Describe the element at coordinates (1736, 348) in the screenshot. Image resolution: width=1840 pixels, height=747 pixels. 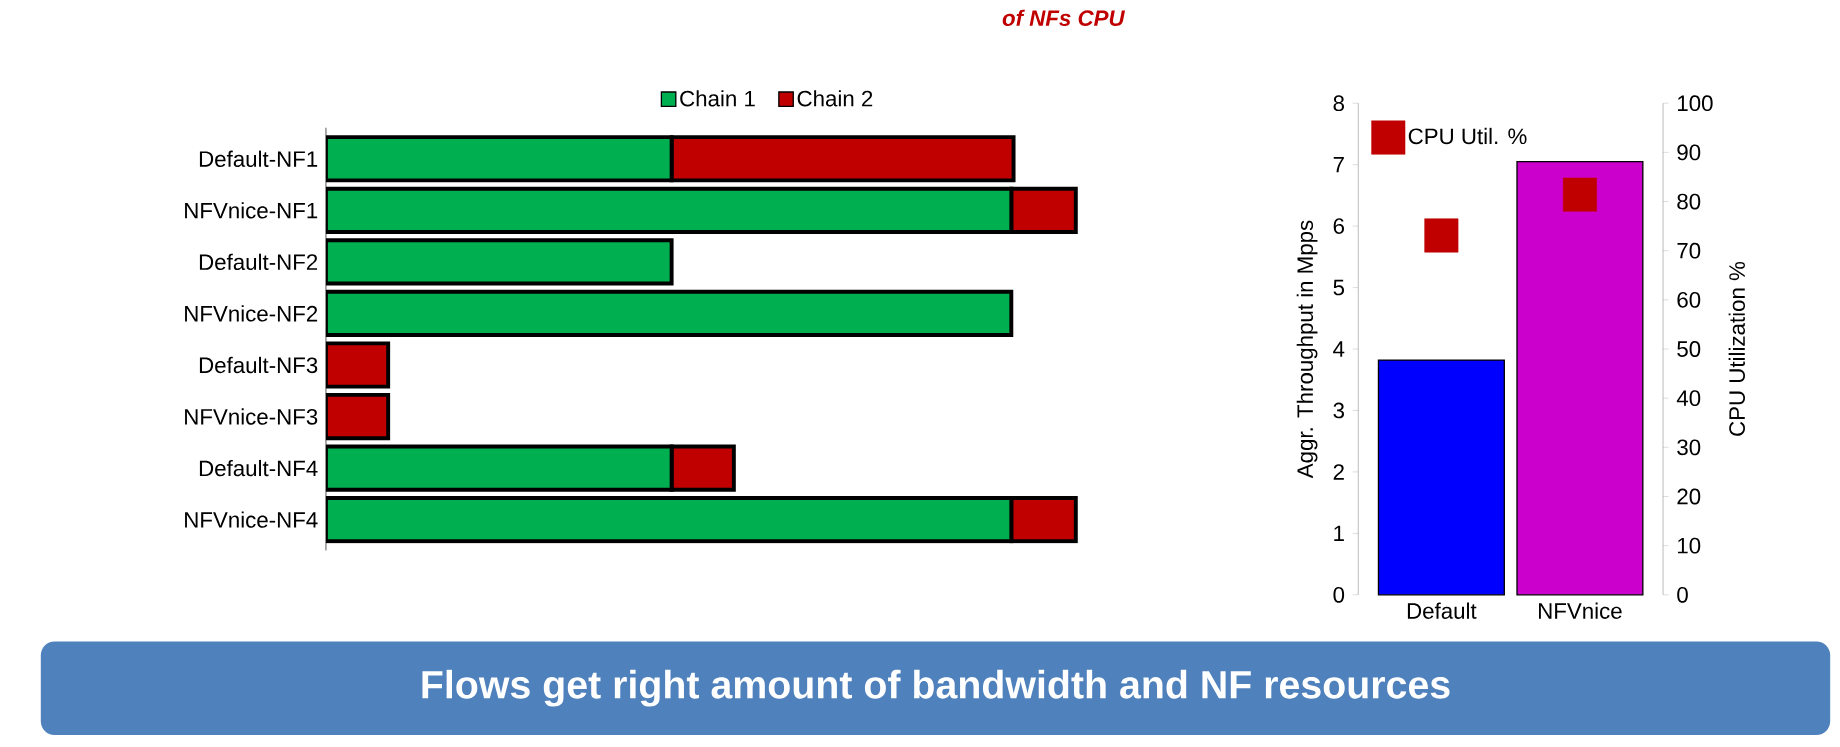
I see `y2-axis-title: CPU Utilization %` at that location.